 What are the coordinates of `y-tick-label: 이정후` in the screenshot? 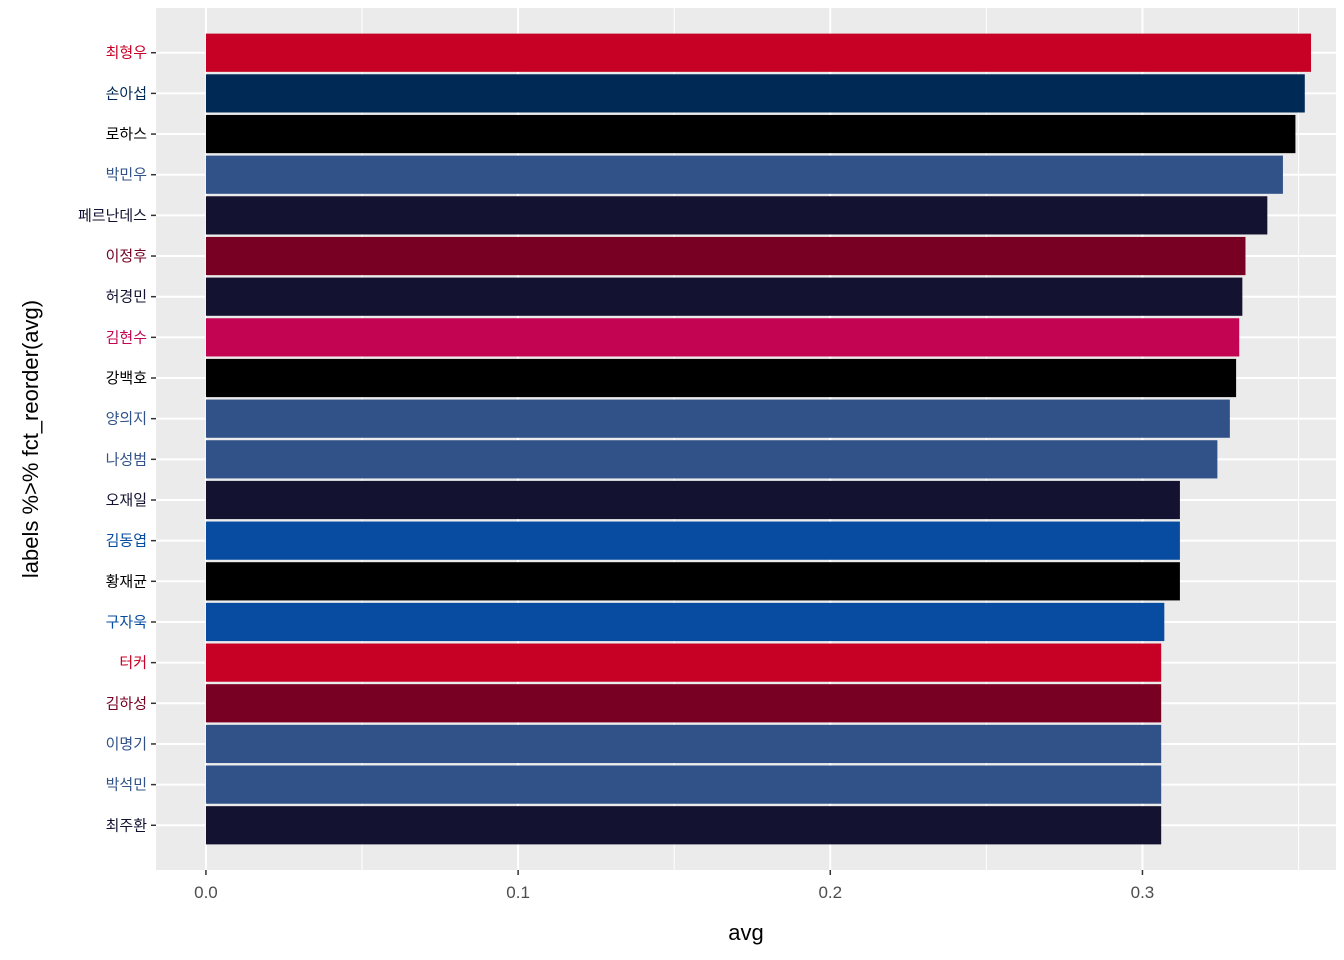 It's located at (127, 256).